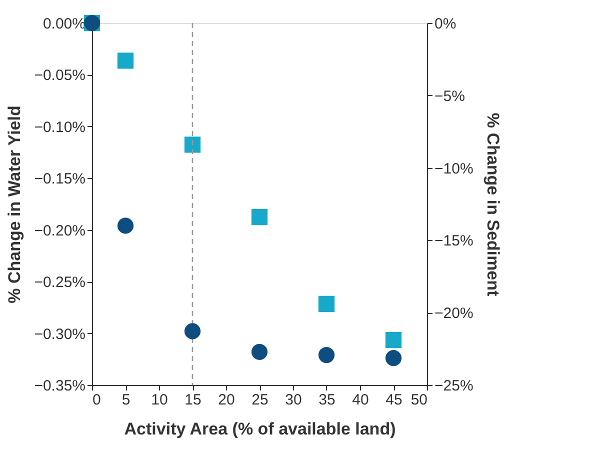 Image resolution: width=589 pixels, height=471 pixels. I want to click on y-tick-label: −0.30%, so click(60, 334).